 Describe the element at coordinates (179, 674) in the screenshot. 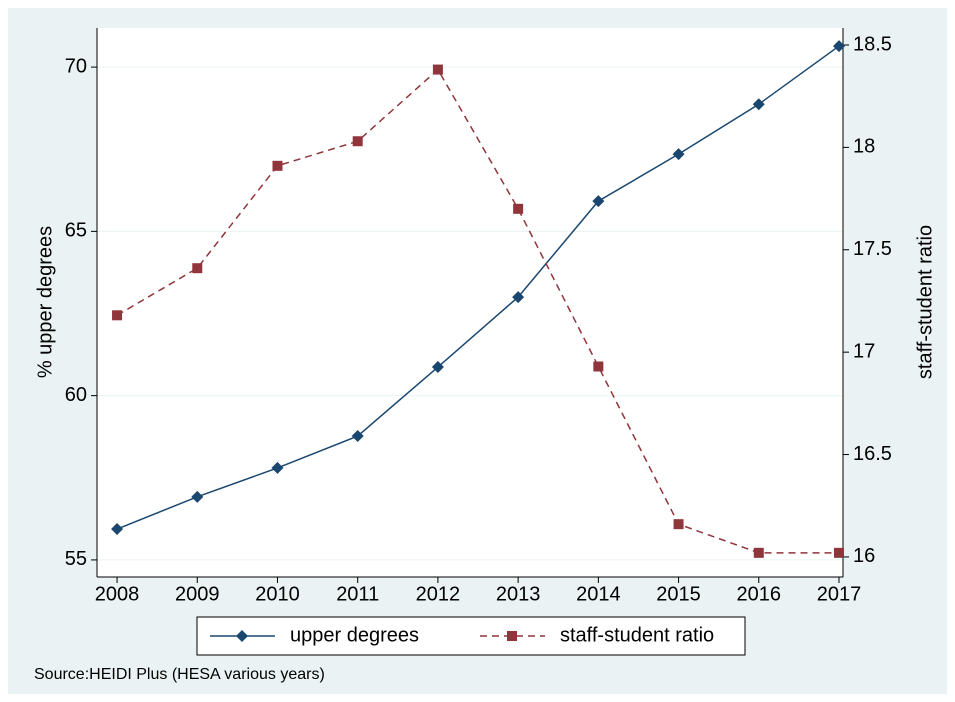

I see `source-note: Source:HEIDI Plus (HESA various years)` at that location.